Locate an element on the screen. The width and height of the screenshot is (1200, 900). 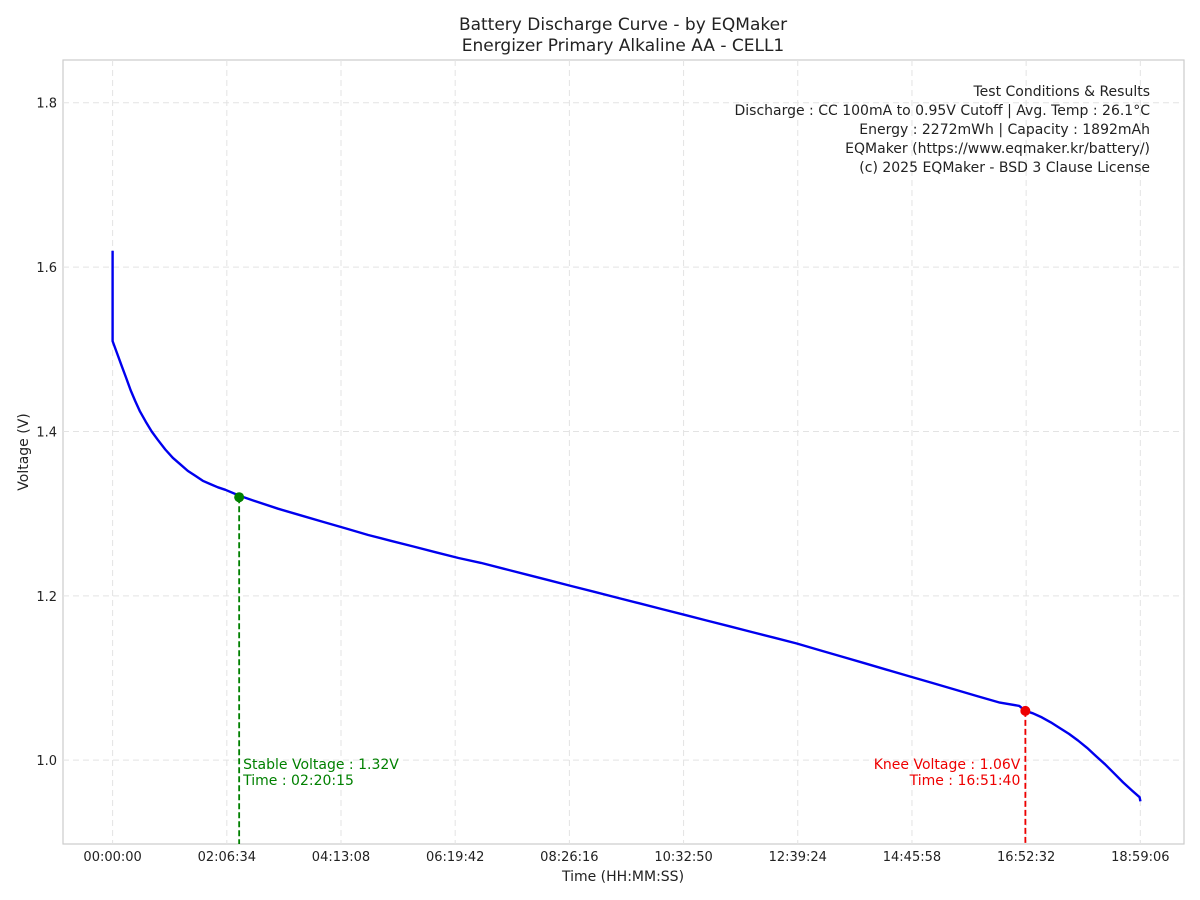
x-tick-label: 14:45:58 is located at coordinates (912, 857).